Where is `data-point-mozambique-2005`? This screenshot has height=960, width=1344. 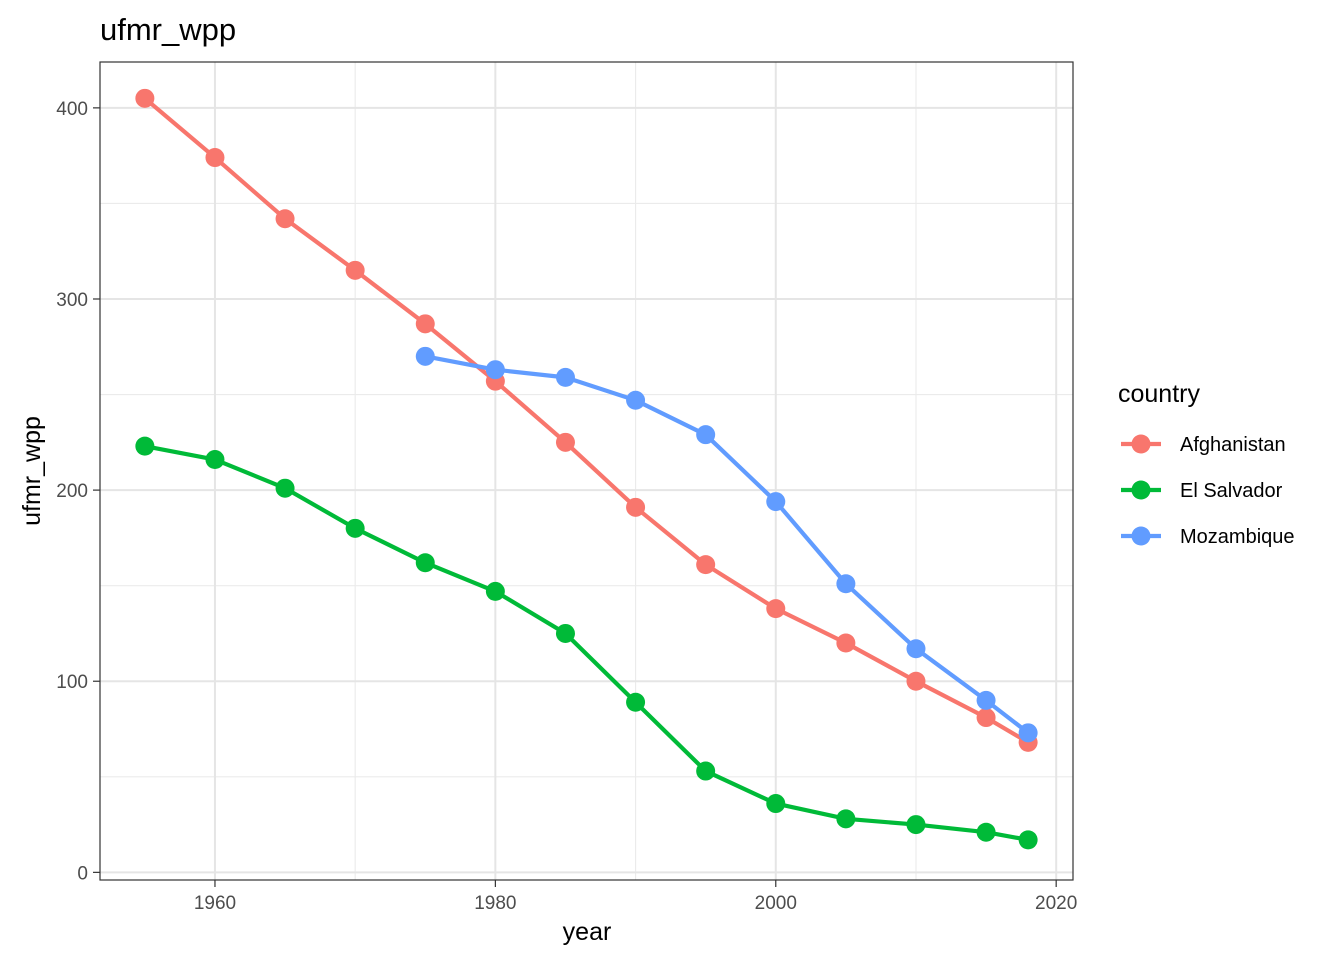 data-point-mozambique-2005 is located at coordinates (846, 584).